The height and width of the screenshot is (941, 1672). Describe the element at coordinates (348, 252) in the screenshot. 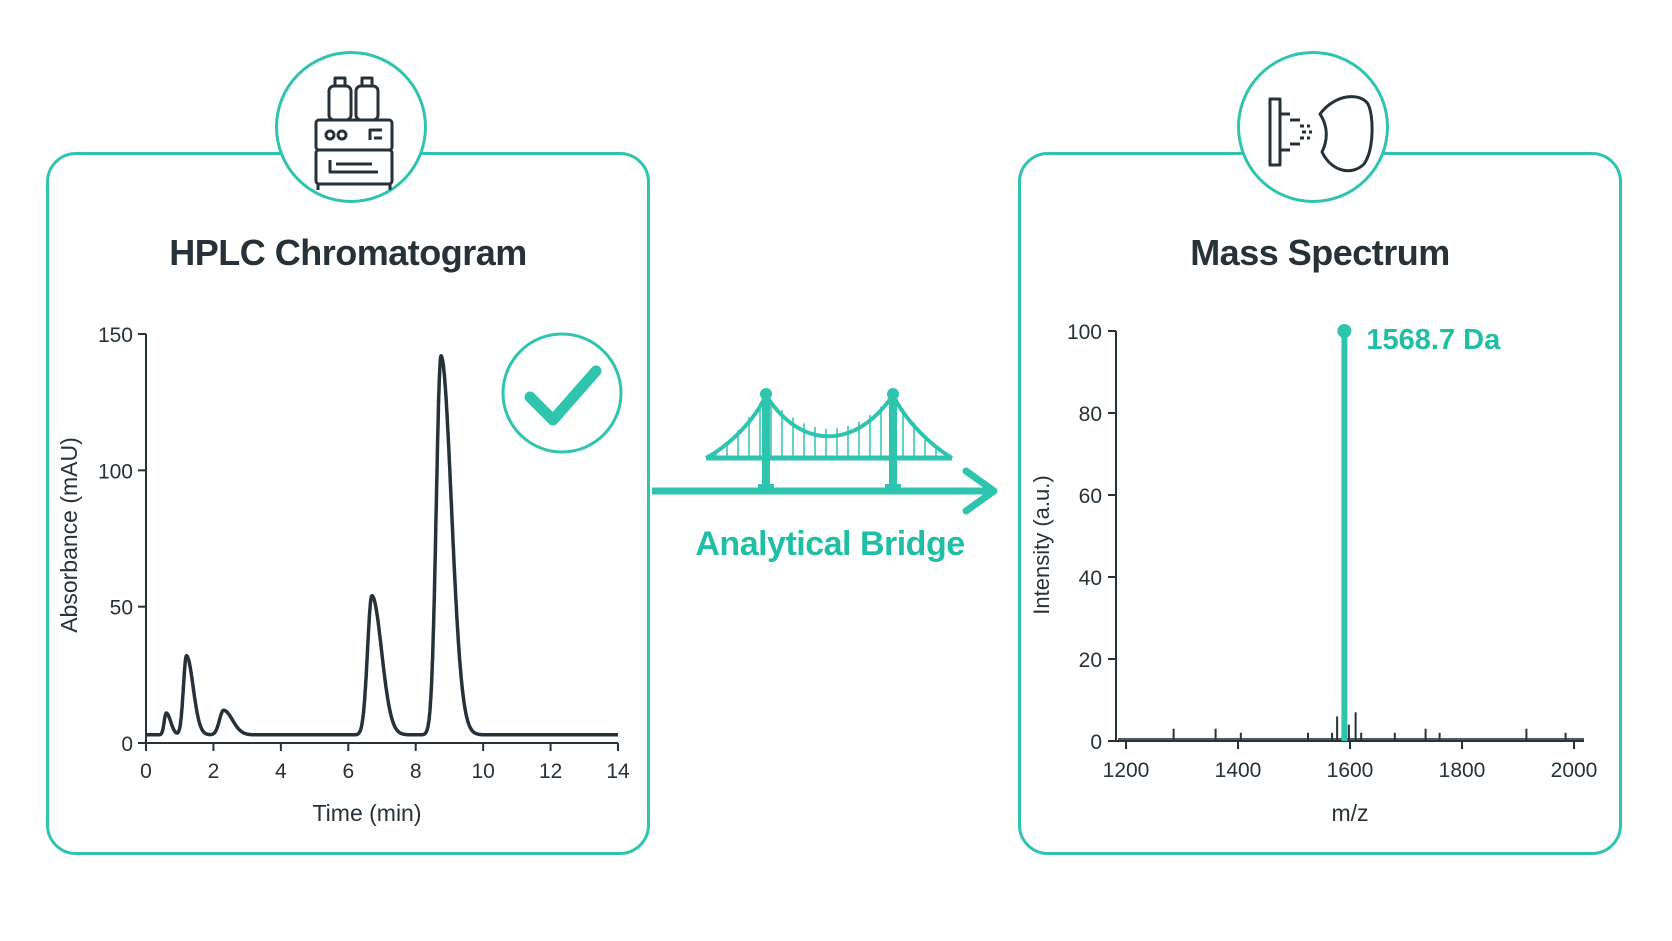

I see `hplc-title: HPLC Chromatogram` at that location.